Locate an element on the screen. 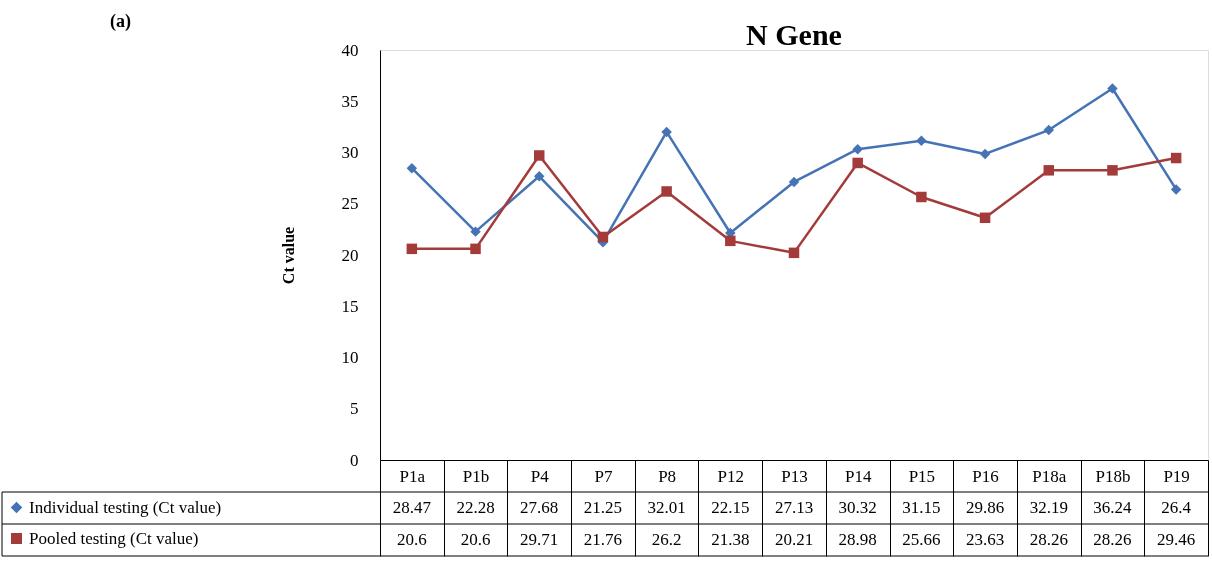 The height and width of the screenshot is (588, 1212). data-label: 21.76 is located at coordinates (603, 539).